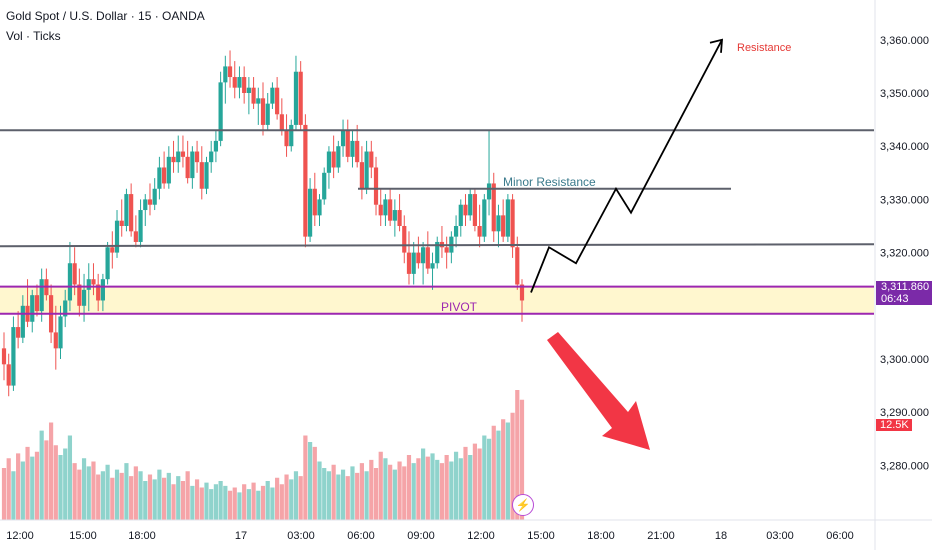 Image resolution: width=932 pixels, height=550 pixels. What do you see at coordinates (894, 425) in the screenshot?
I see `volume-last-tag: 12.5K` at bounding box center [894, 425].